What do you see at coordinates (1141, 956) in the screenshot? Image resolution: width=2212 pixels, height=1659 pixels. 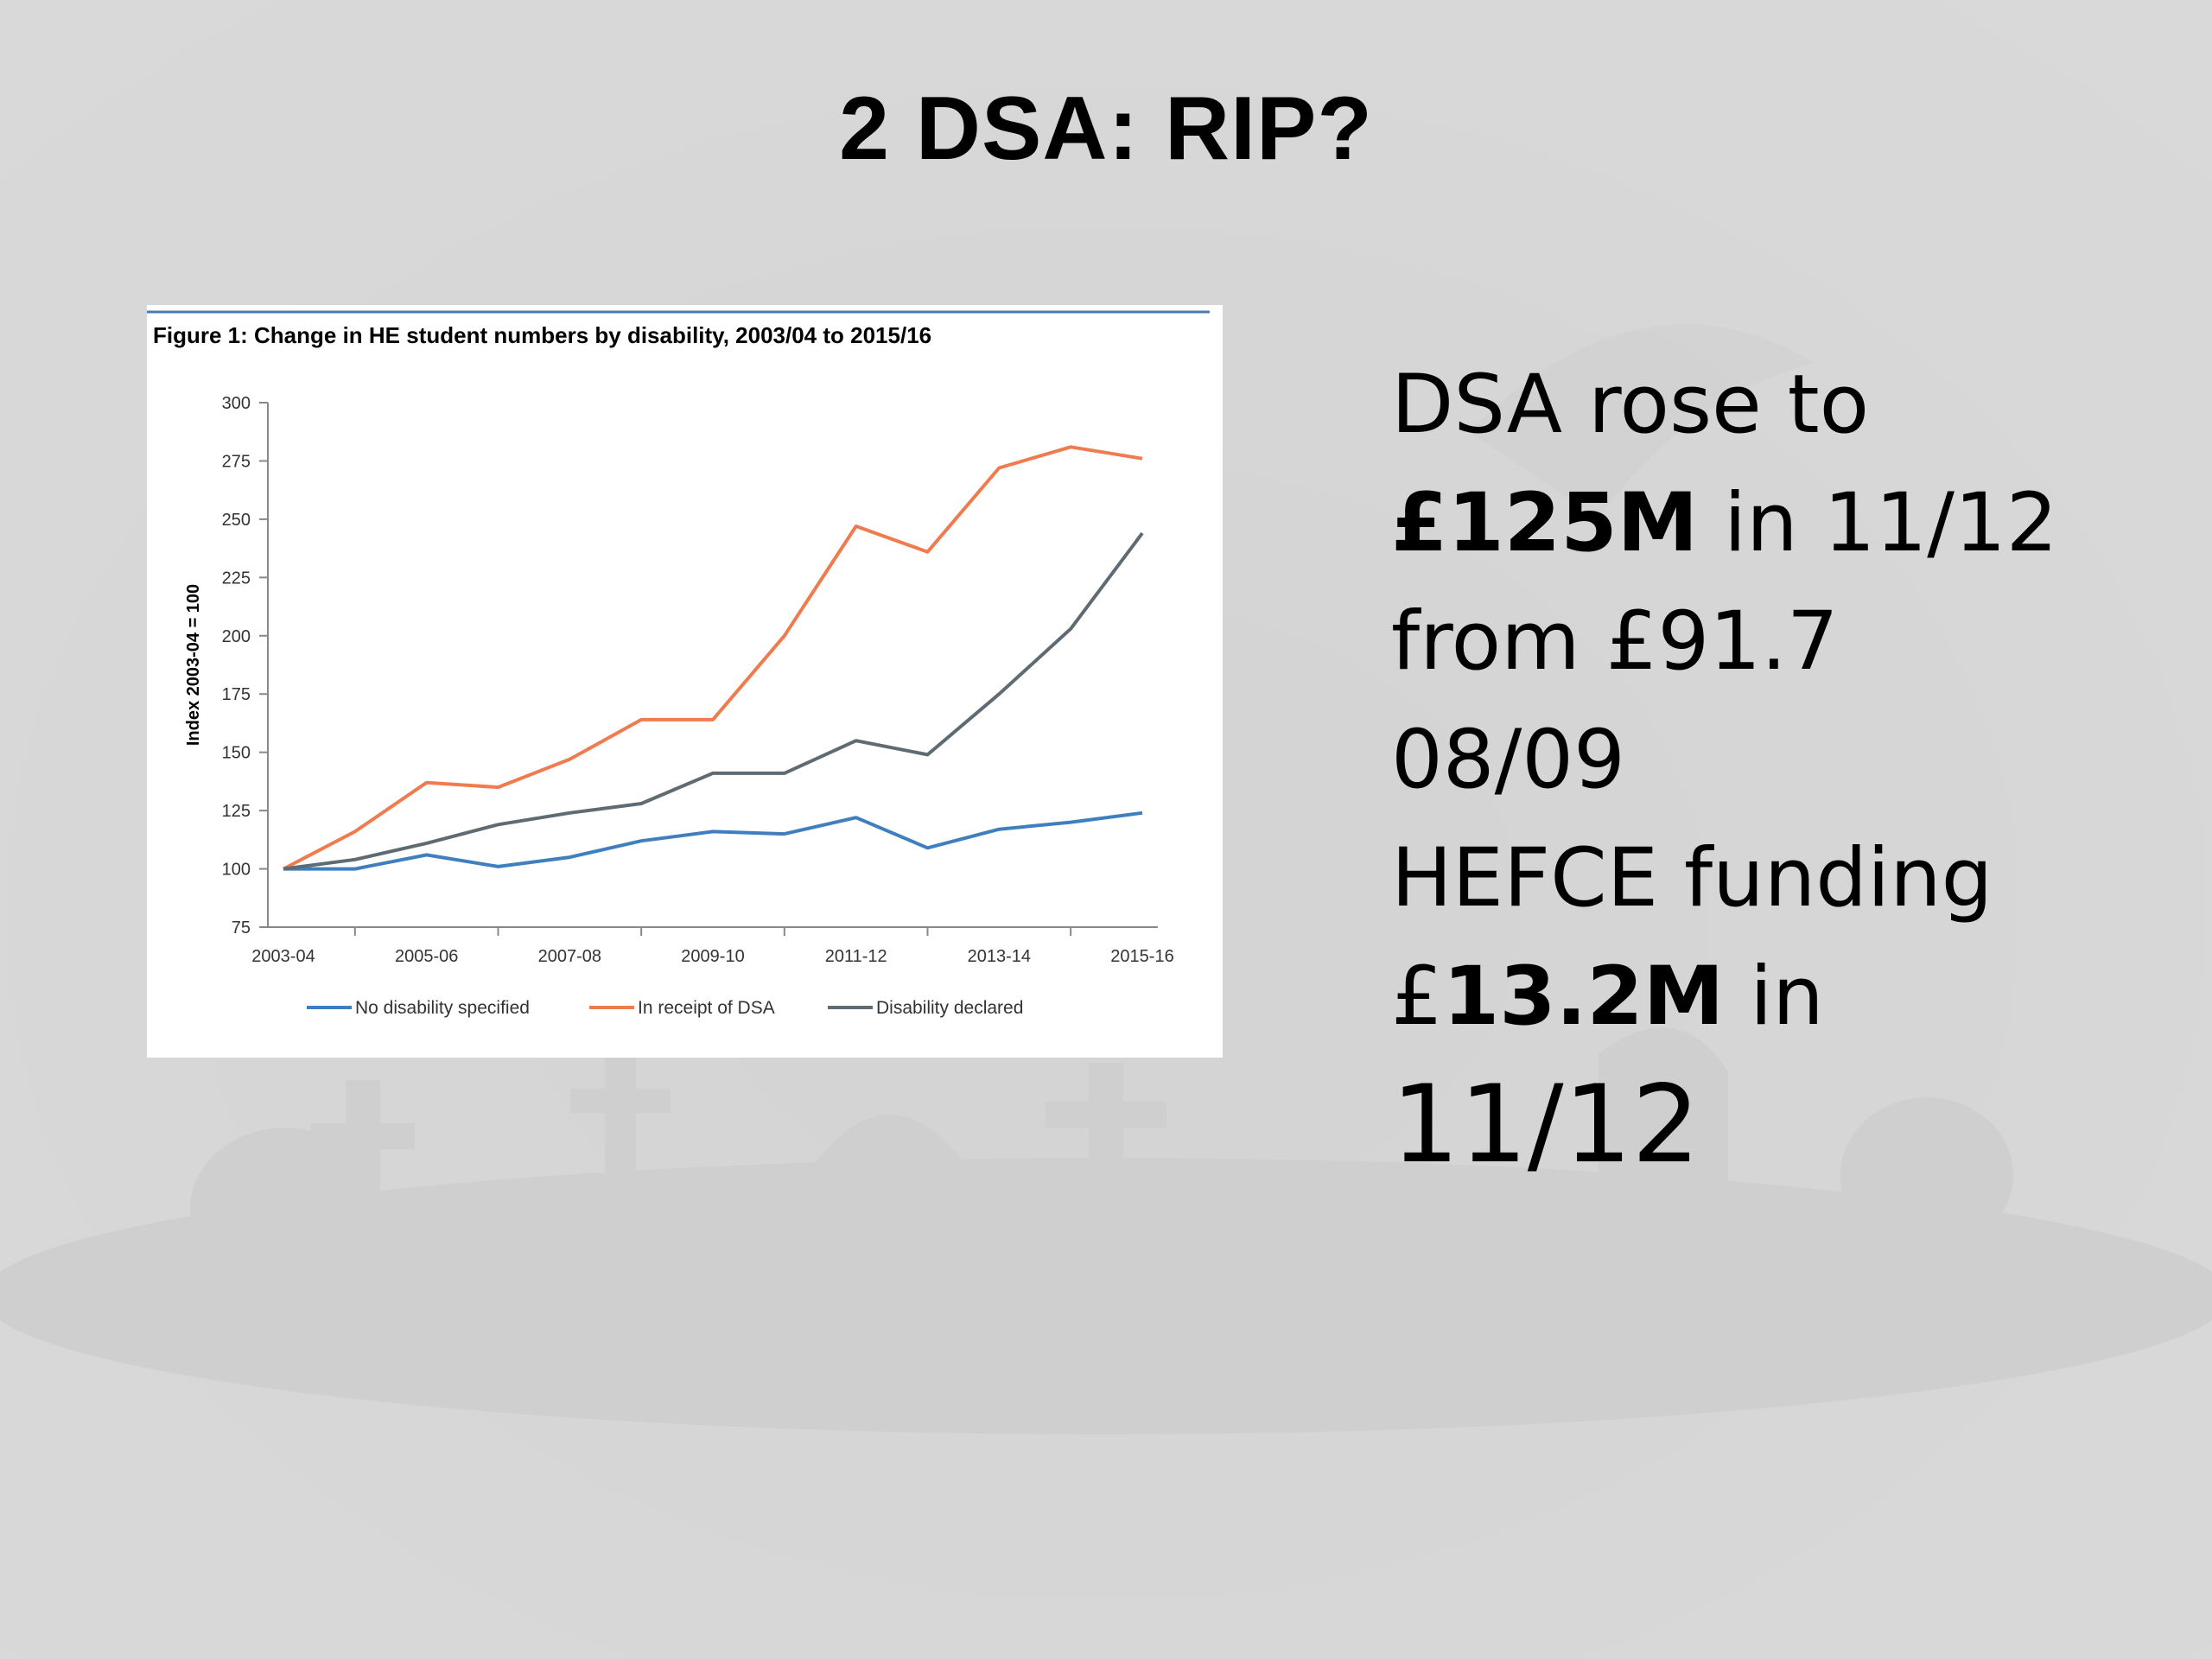 I see `x-tick-label: 2015-16` at bounding box center [1141, 956].